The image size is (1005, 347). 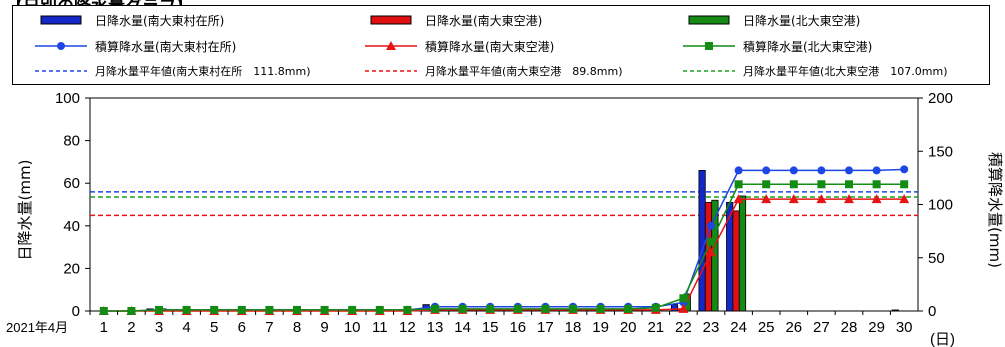 What do you see at coordinates (214, 327) in the screenshot?
I see `x-tick-label: 5` at bounding box center [214, 327].